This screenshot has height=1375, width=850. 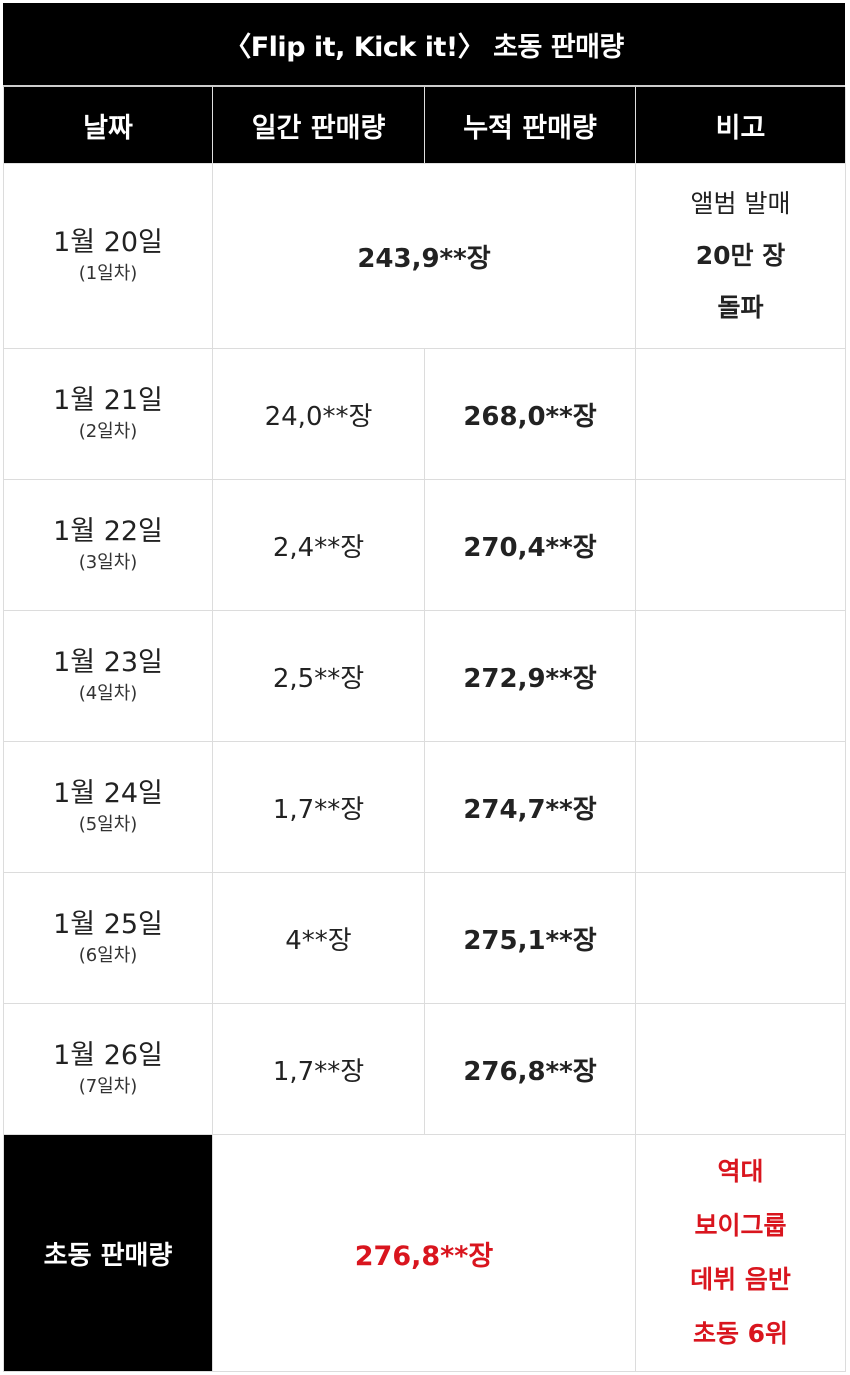 I want to click on date: 1월 21일, so click(x=108, y=400).